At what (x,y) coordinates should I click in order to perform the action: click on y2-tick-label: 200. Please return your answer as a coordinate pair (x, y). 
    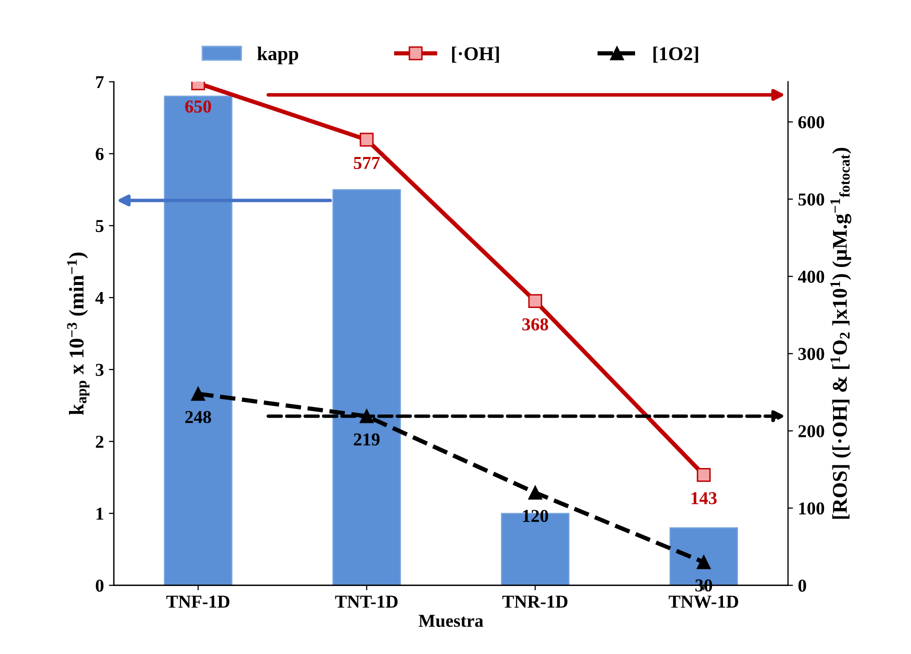
    Looking at the image, I should click on (811, 431).